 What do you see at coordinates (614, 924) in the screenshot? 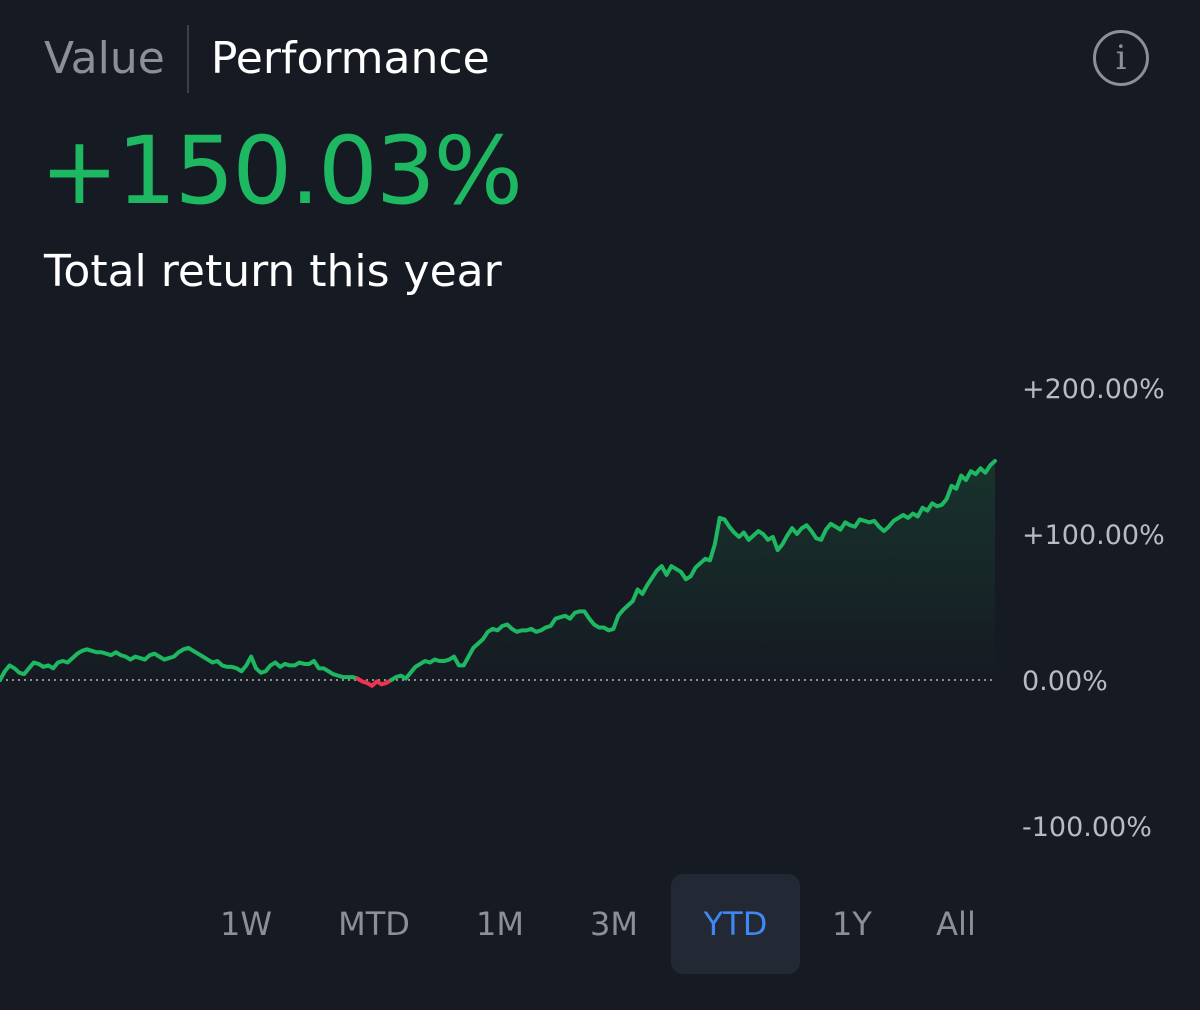
I see `range-button-3m: 3M` at bounding box center [614, 924].